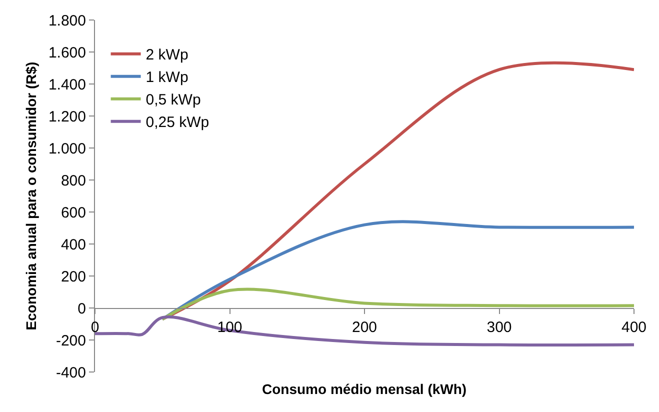 Image resolution: width=659 pixels, height=412 pixels. I want to click on y-axis-title: Economia anual para o consumidor (R$), so click(31, 196).